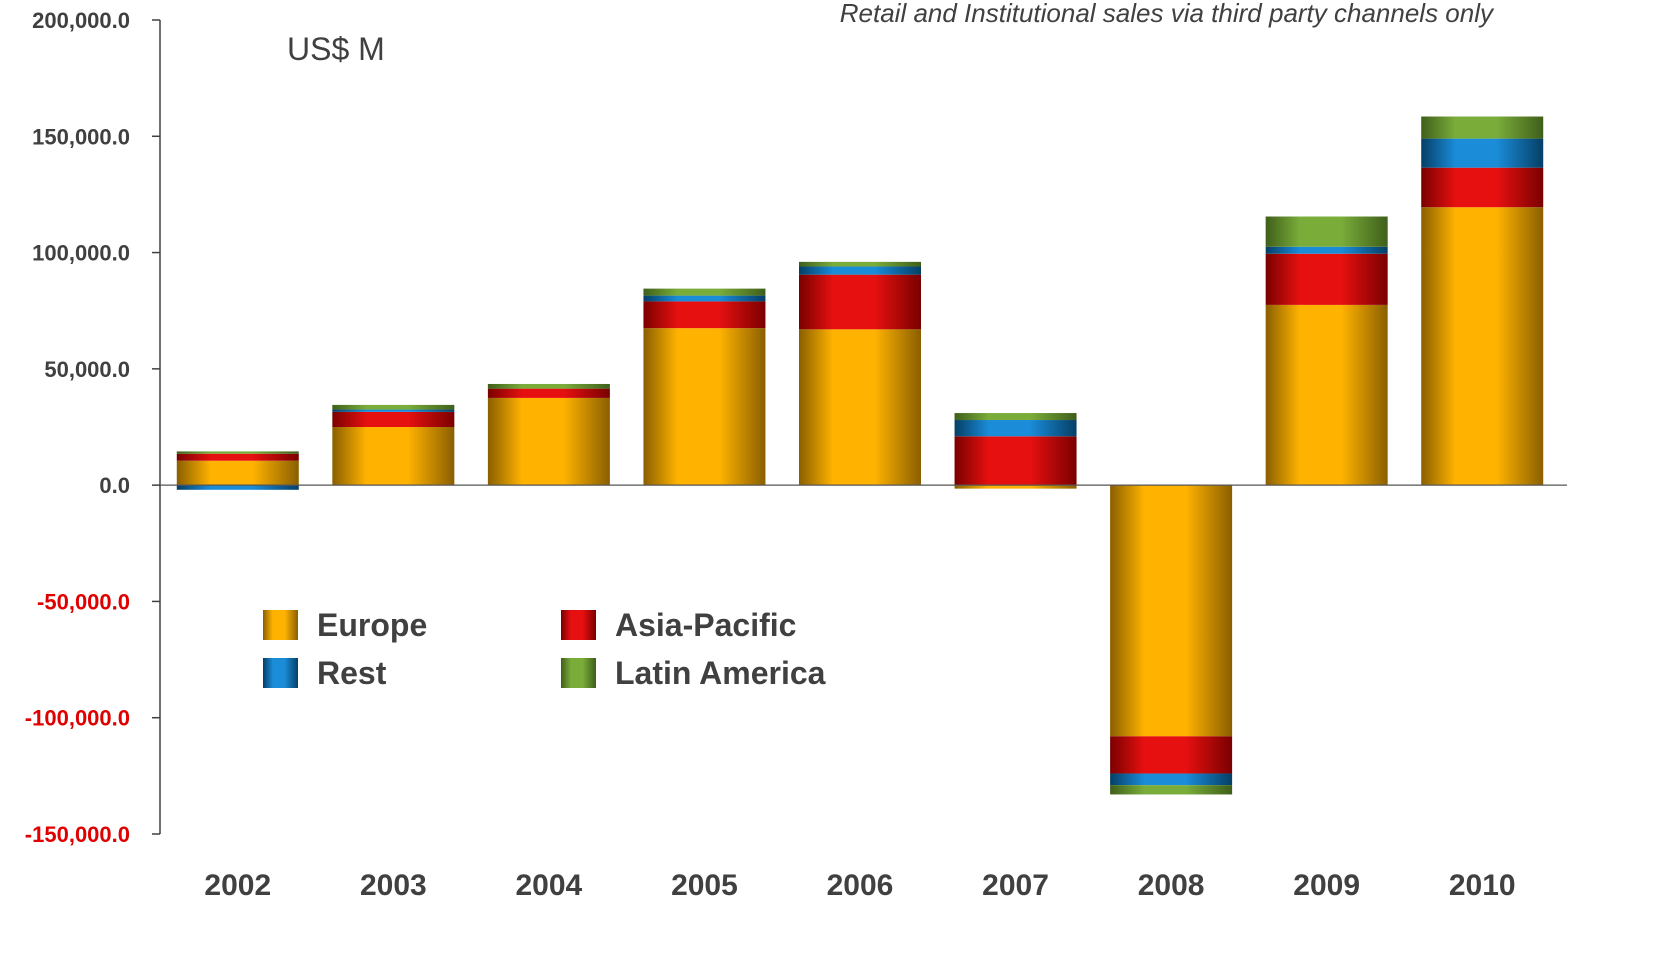 The width and height of the screenshot is (1669, 957). Describe the element at coordinates (1015, 417) in the screenshot. I see `bar-latam-2007` at that location.